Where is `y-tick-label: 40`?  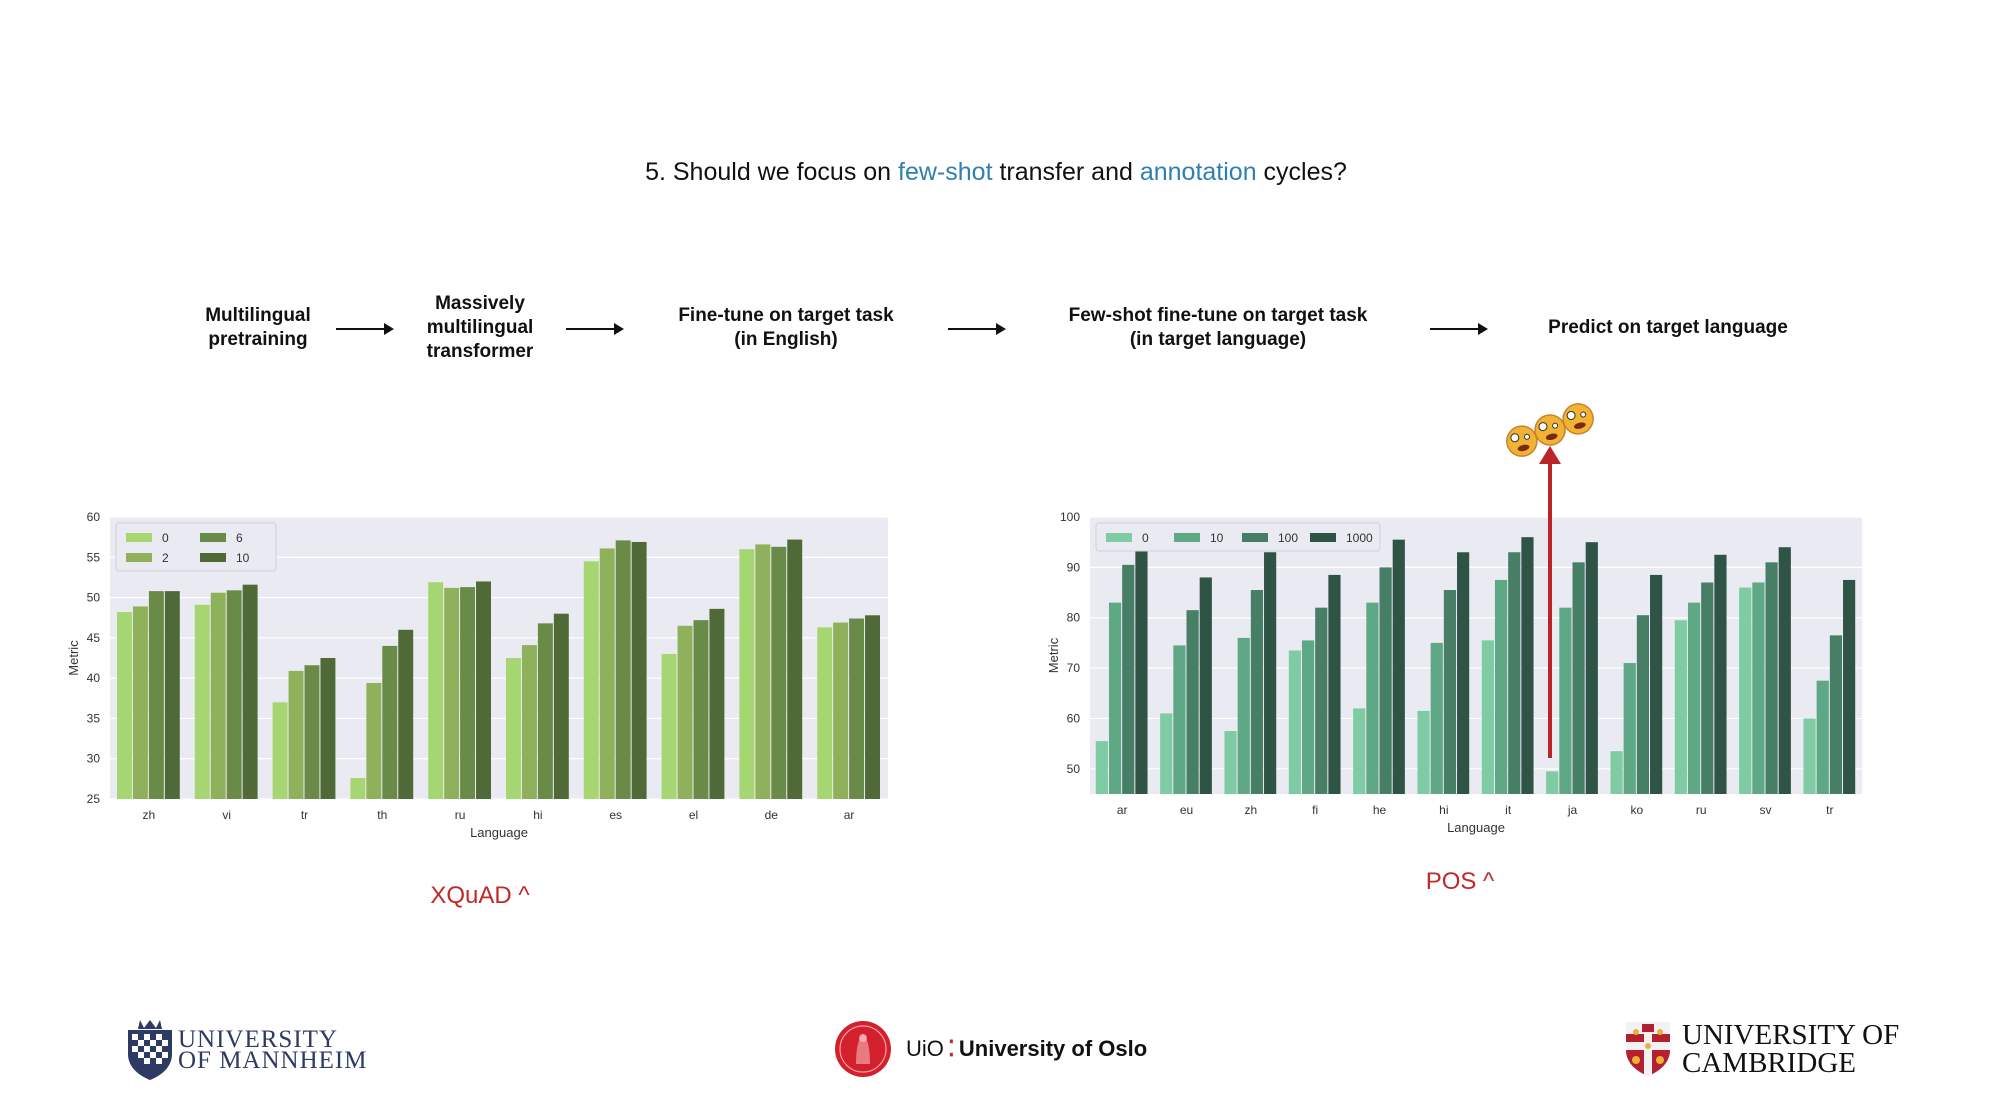
y-tick-label: 40 is located at coordinates (94, 678).